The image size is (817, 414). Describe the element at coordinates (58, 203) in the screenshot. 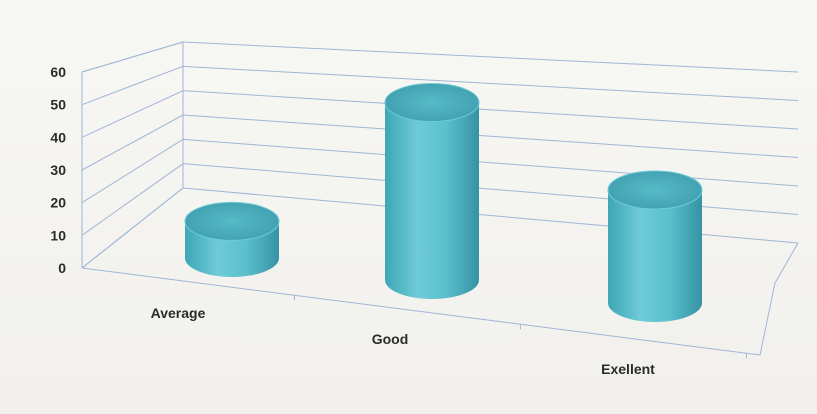

I see `y-tick-label: 20` at that location.